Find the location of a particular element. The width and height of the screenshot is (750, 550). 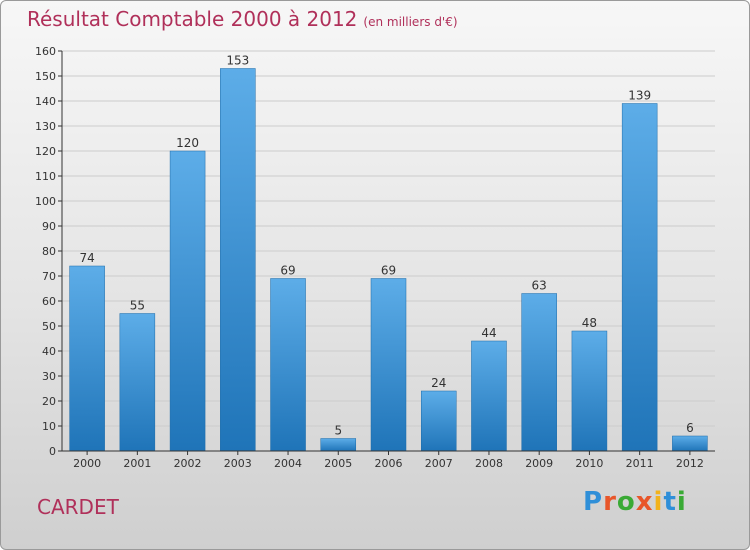

bar-value-label: 24 is located at coordinates (438, 383).